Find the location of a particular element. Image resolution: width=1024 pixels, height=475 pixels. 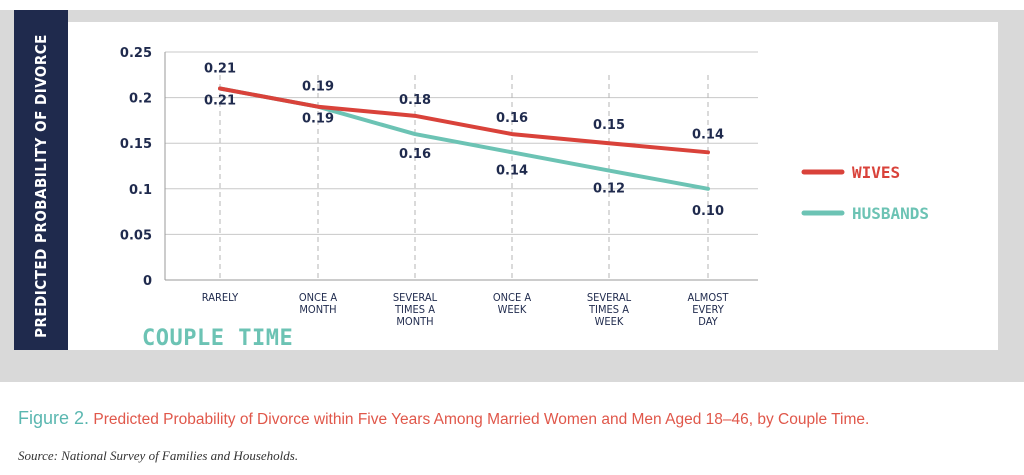

y-tick-label: 0.1 is located at coordinates (140, 190).